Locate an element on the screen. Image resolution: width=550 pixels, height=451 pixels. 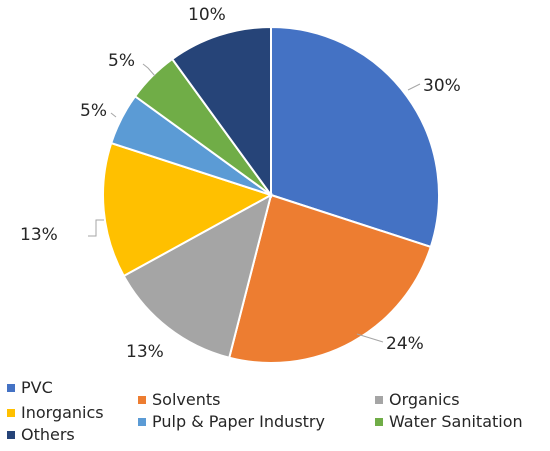
legend-item-pvc: PVC is located at coordinates (30, 387).